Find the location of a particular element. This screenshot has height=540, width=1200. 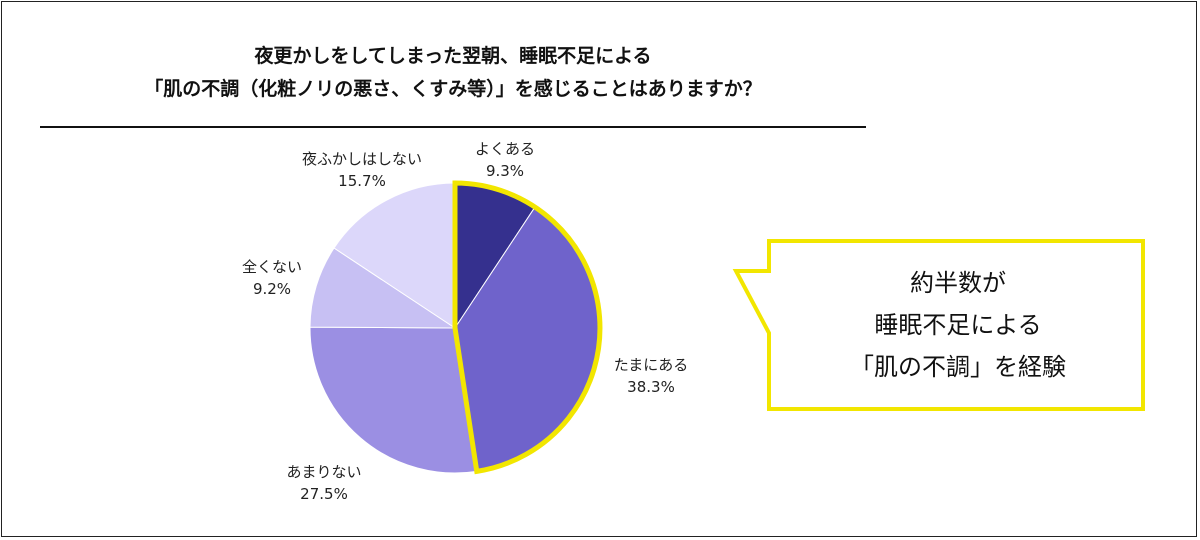

callout-text: 約半数が 睡眠不足による 「肌の不調」を経験 is located at coordinates (958, 325).